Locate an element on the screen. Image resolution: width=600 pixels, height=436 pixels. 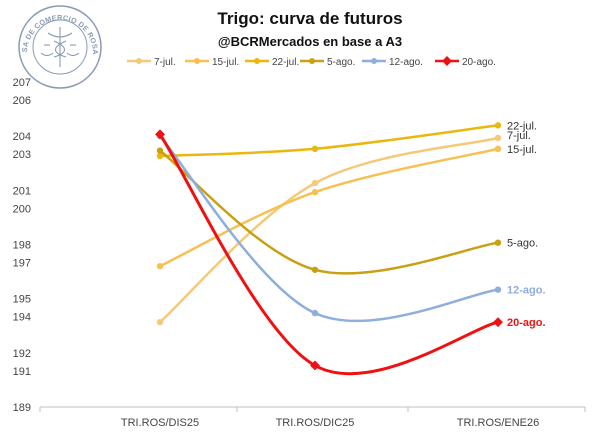
legend-label: 12-ago. is located at coordinates (406, 62).